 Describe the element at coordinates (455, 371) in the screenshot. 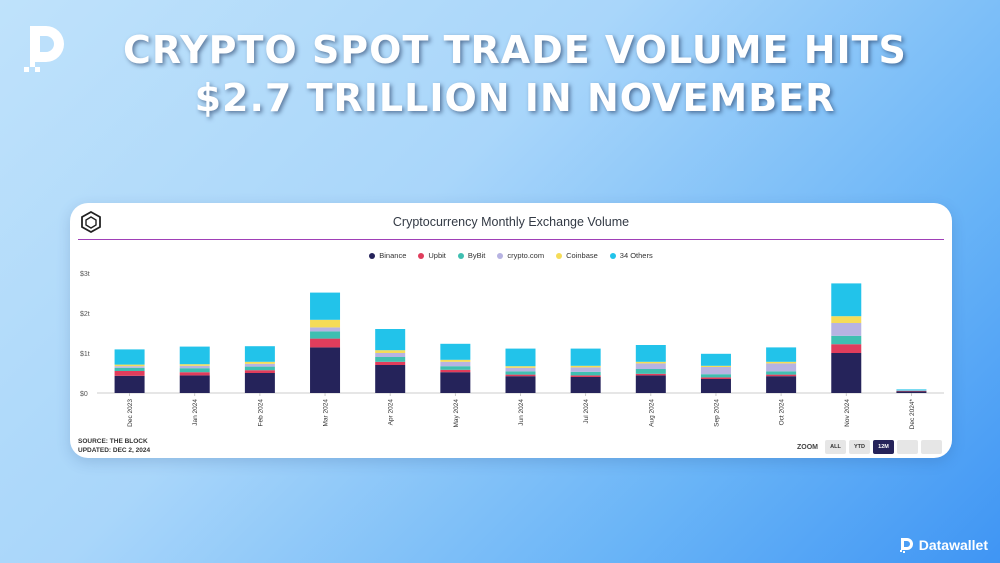

I see `bar-segment-upbit-may-2024` at that location.